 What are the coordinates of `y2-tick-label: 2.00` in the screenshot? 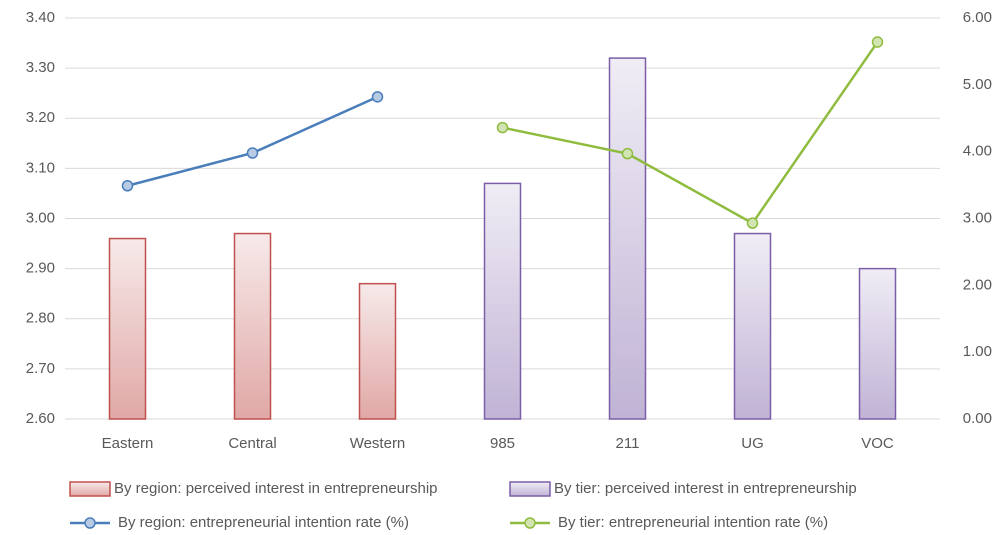 It's located at (977, 284).